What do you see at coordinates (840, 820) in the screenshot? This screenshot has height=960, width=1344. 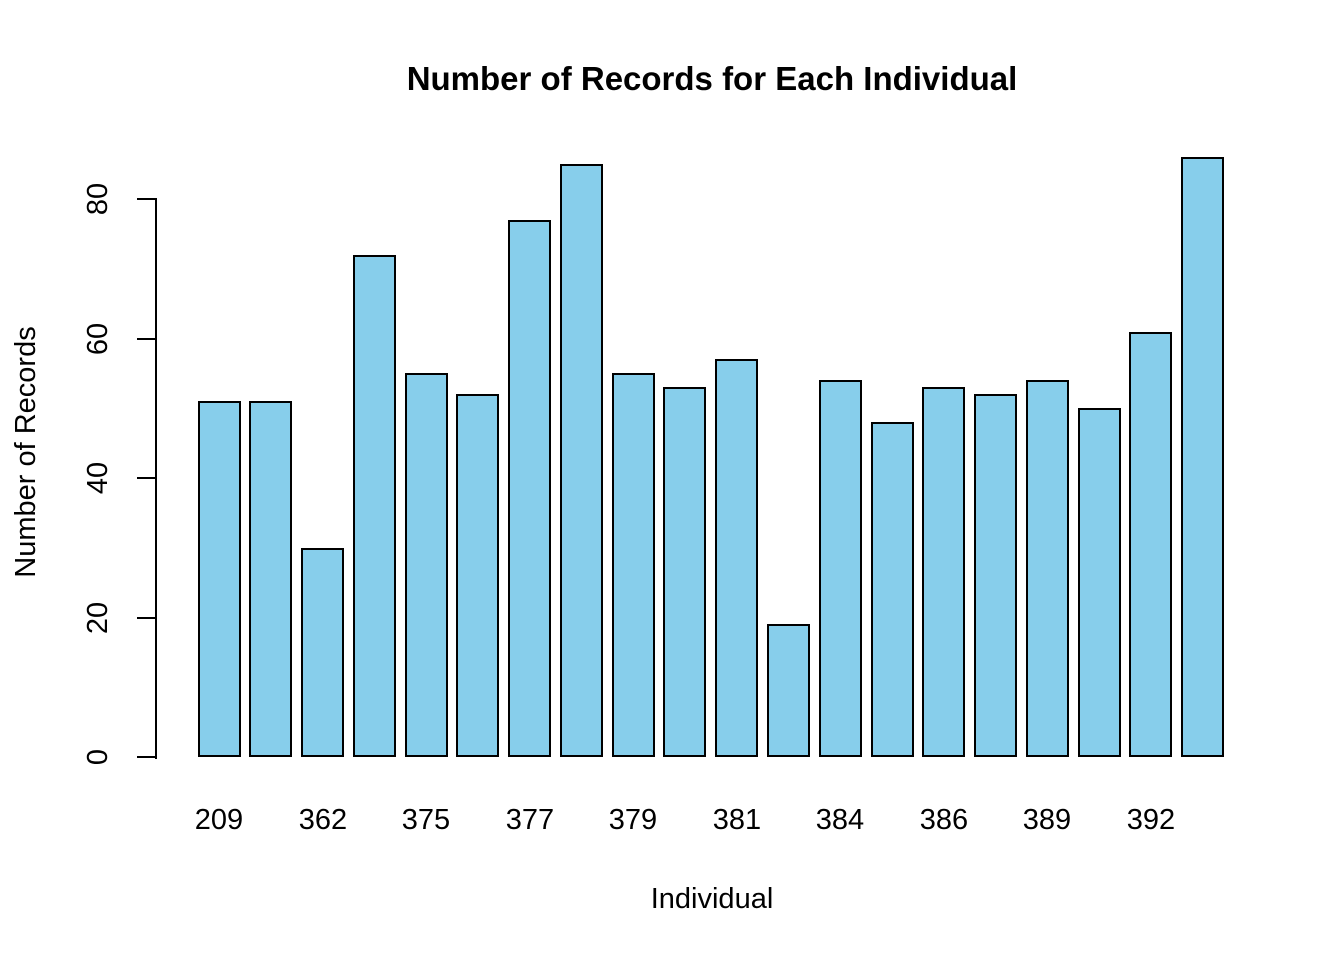 I see `x-tick-label: 384` at bounding box center [840, 820].